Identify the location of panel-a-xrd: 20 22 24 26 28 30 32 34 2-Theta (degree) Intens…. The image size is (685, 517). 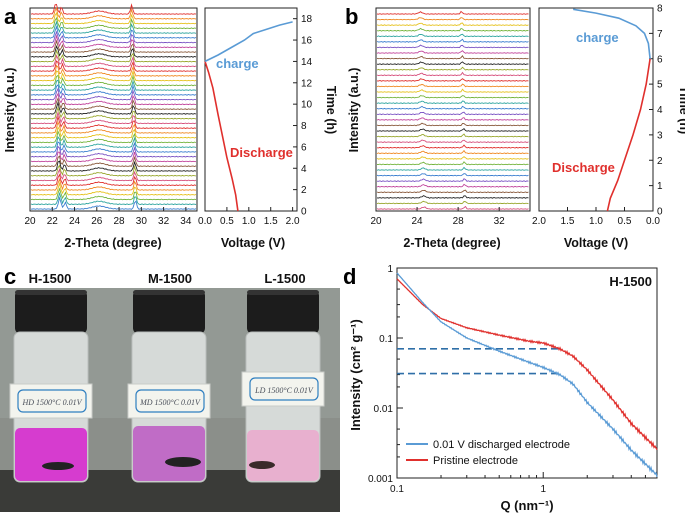
(100, 126).